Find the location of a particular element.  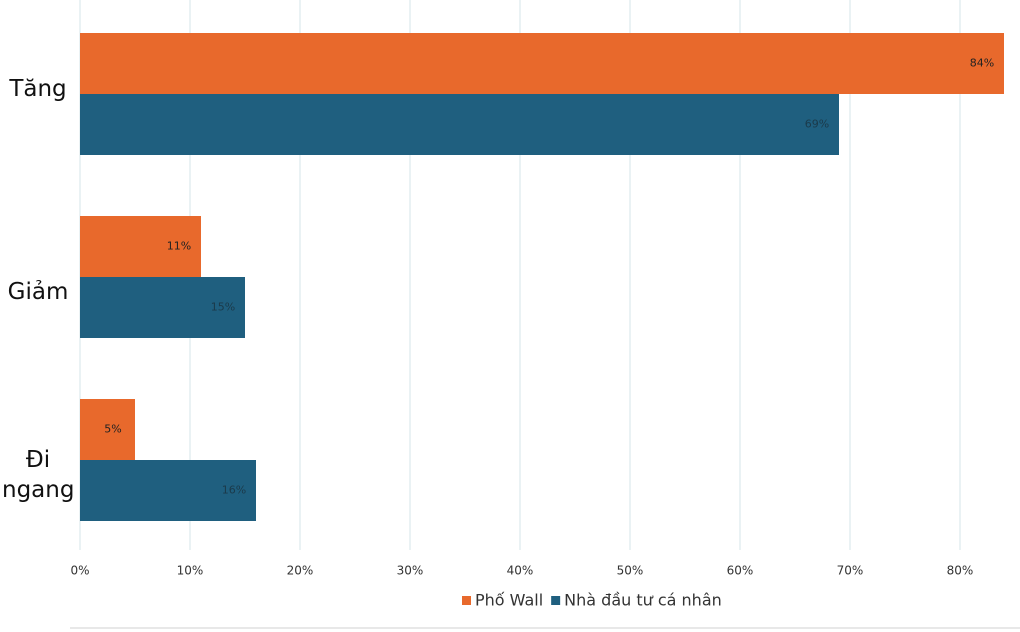

value-label: 84% is located at coordinates (982, 63).